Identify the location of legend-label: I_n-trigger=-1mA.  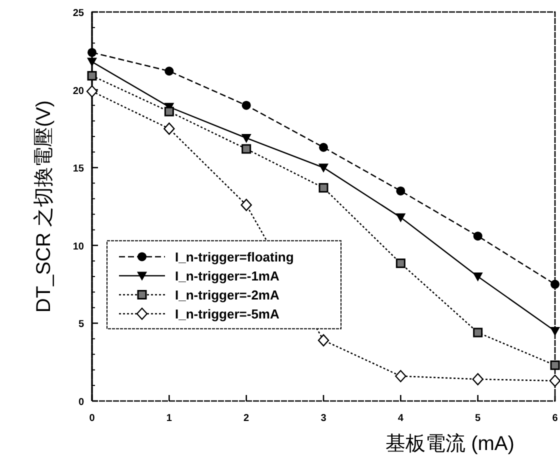
(227, 276).